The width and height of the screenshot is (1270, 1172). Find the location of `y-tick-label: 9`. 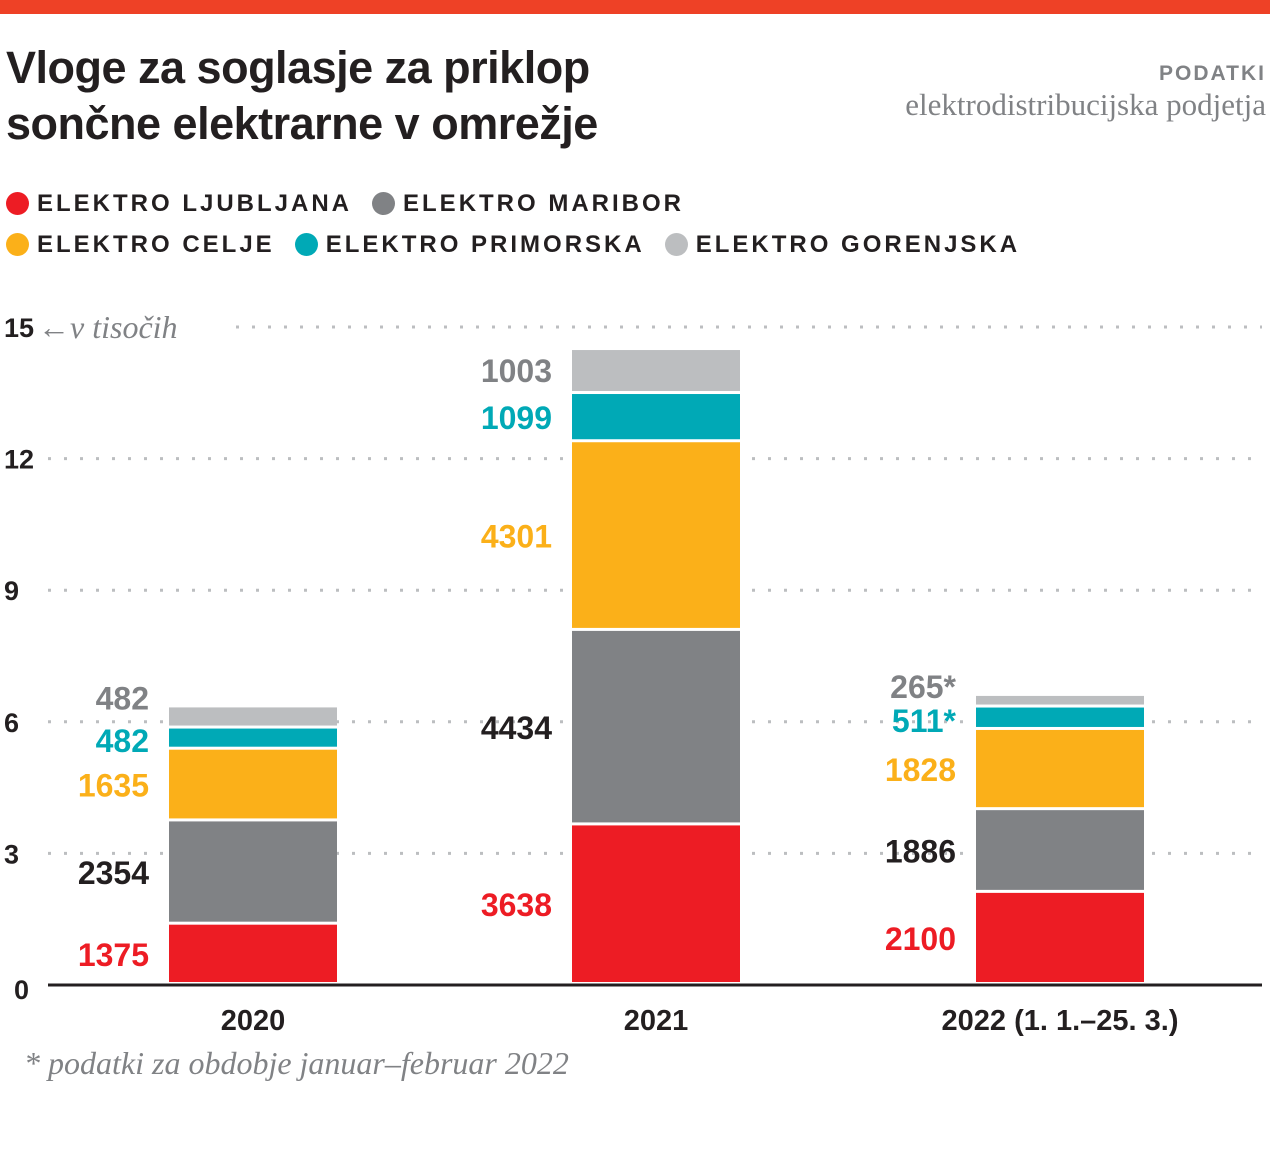

y-tick-label: 9 is located at coordinates (11, 591).